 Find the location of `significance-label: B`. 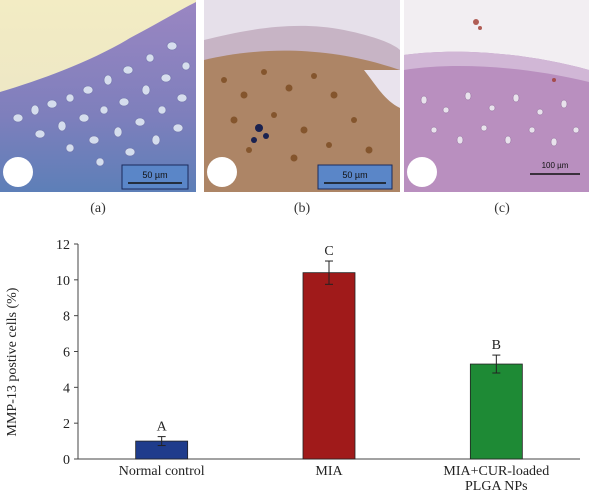

significance-label: B is located at coordinates (496, 345).